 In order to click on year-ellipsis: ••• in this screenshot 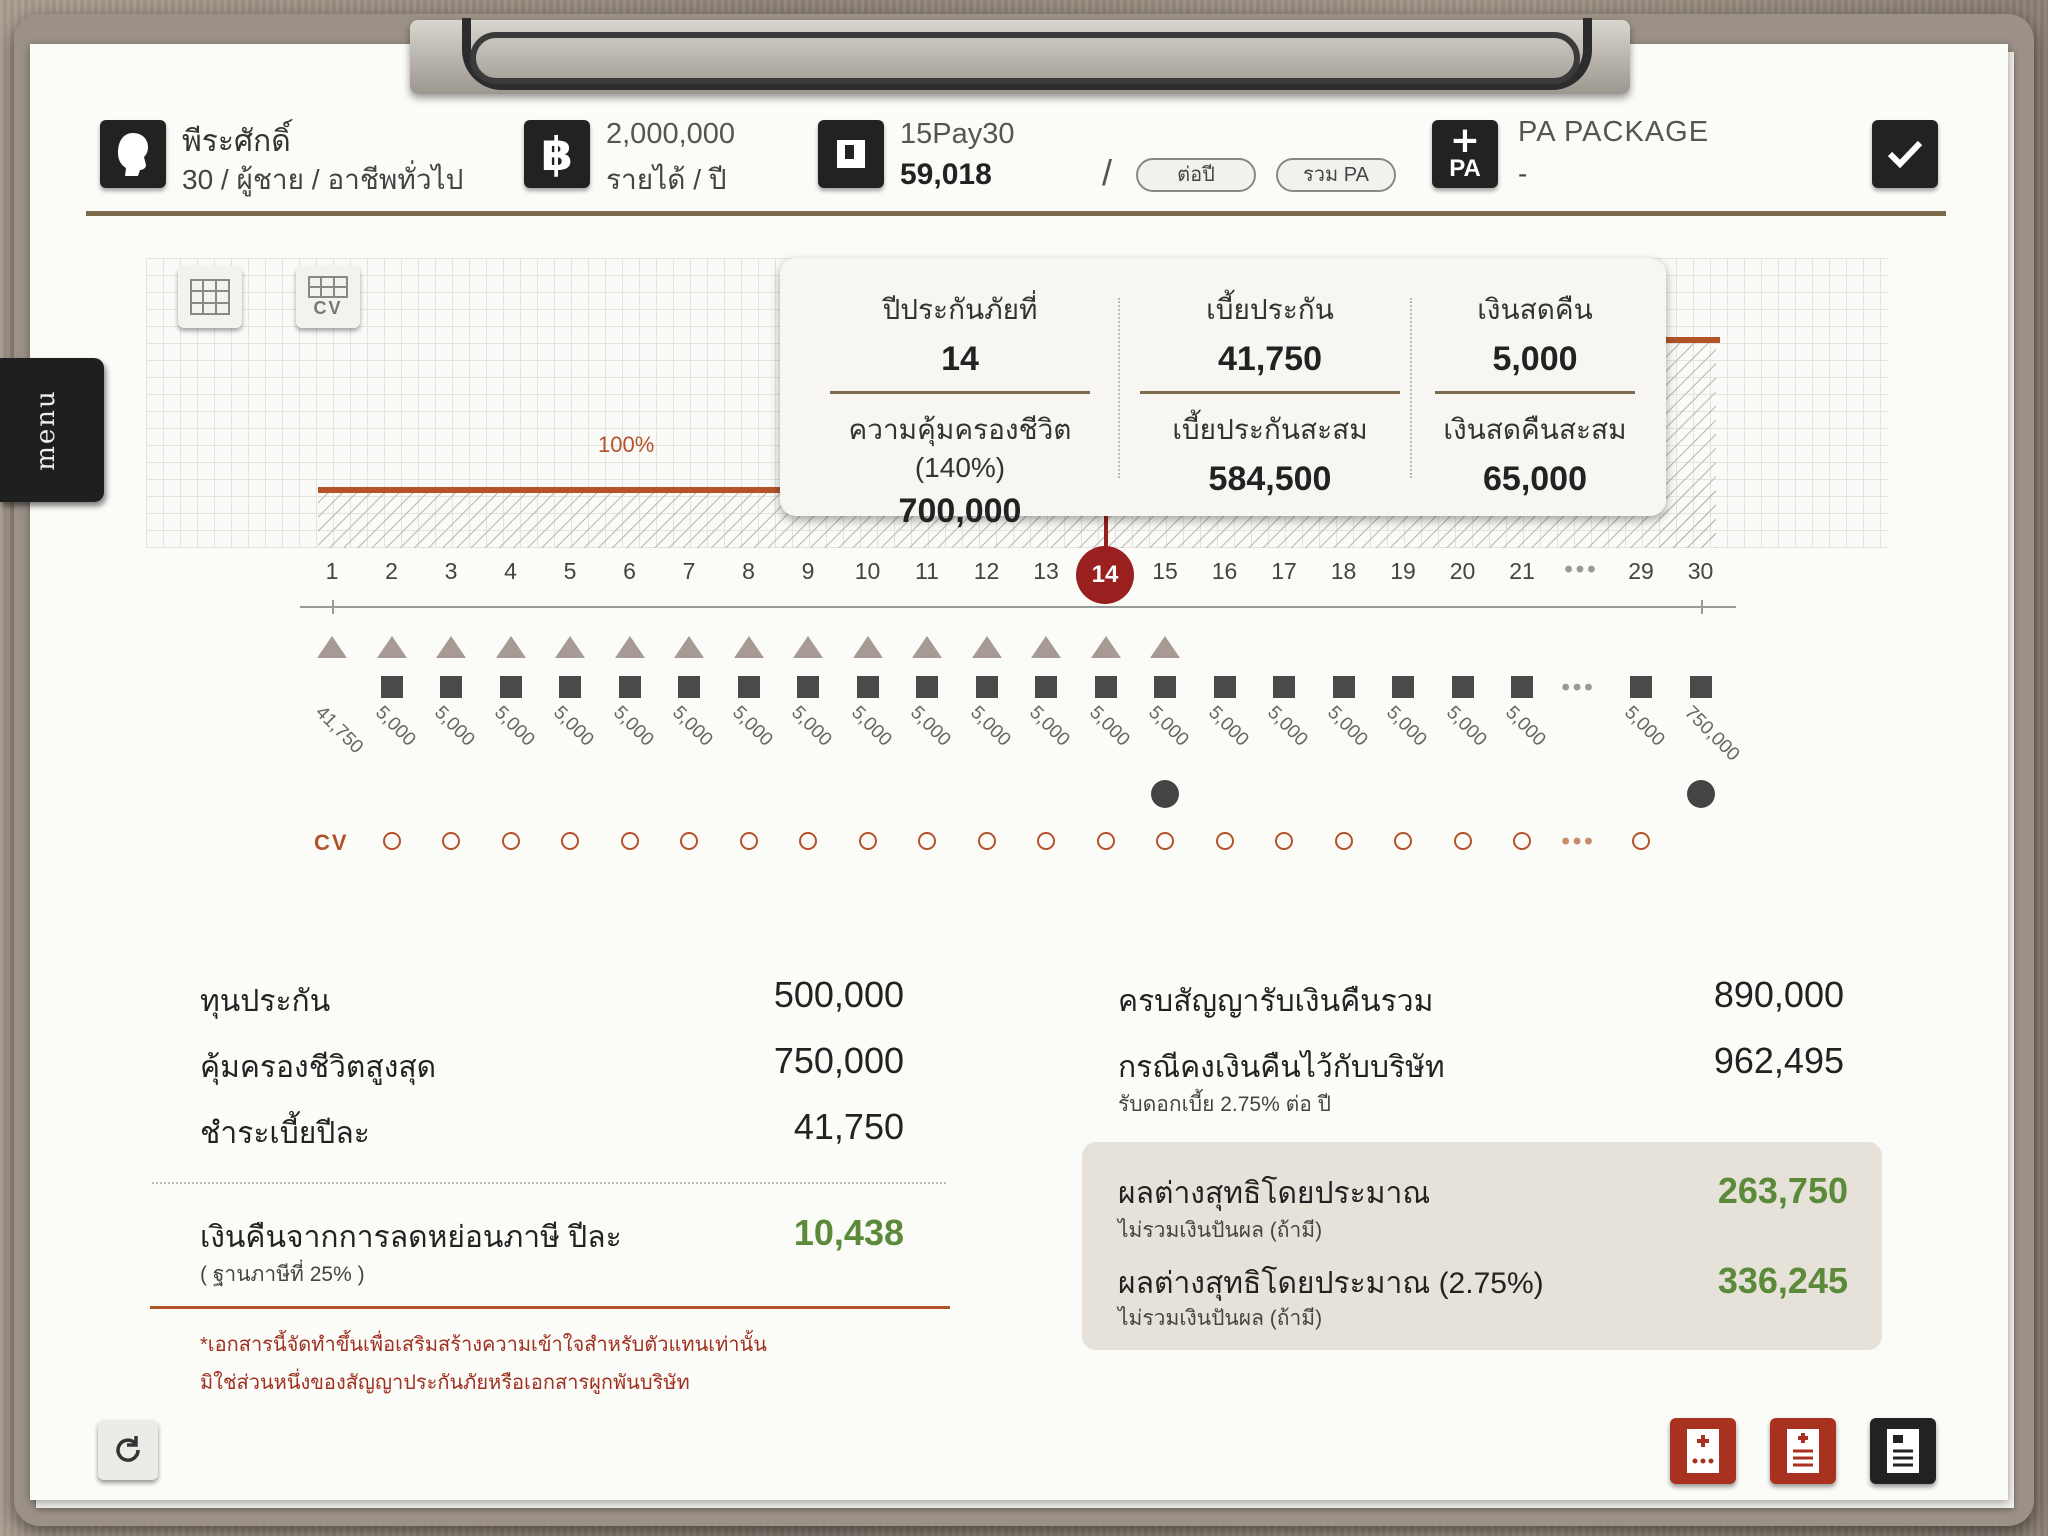, I will do `click(1581, 569)`.